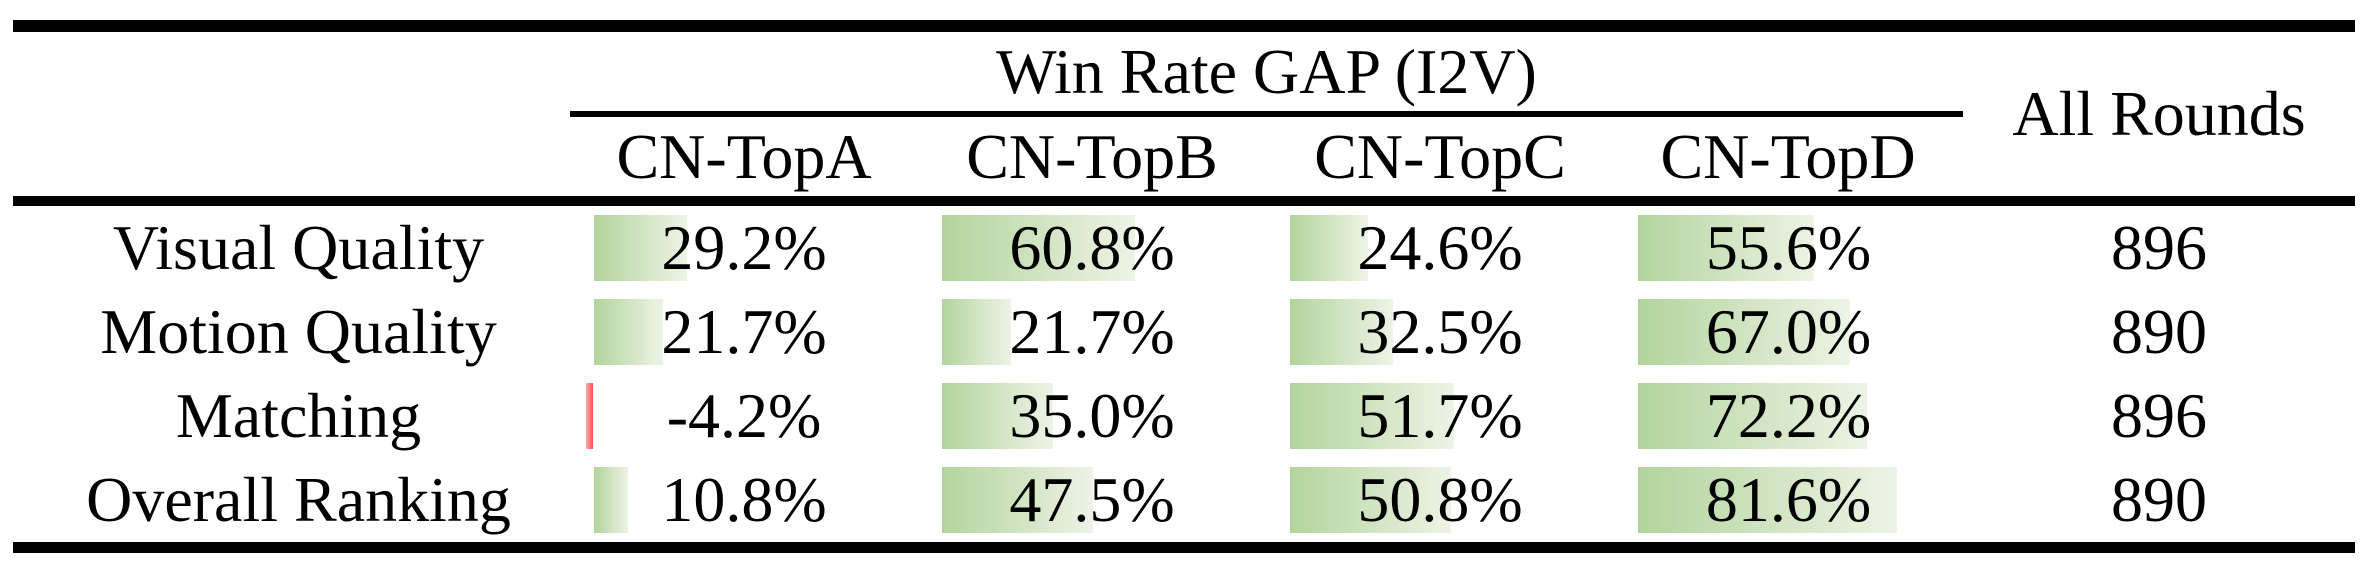 The width and height of the screenshot is (2374, 570). I want to click on row-label: Overall Ranking, so click(298, 499).